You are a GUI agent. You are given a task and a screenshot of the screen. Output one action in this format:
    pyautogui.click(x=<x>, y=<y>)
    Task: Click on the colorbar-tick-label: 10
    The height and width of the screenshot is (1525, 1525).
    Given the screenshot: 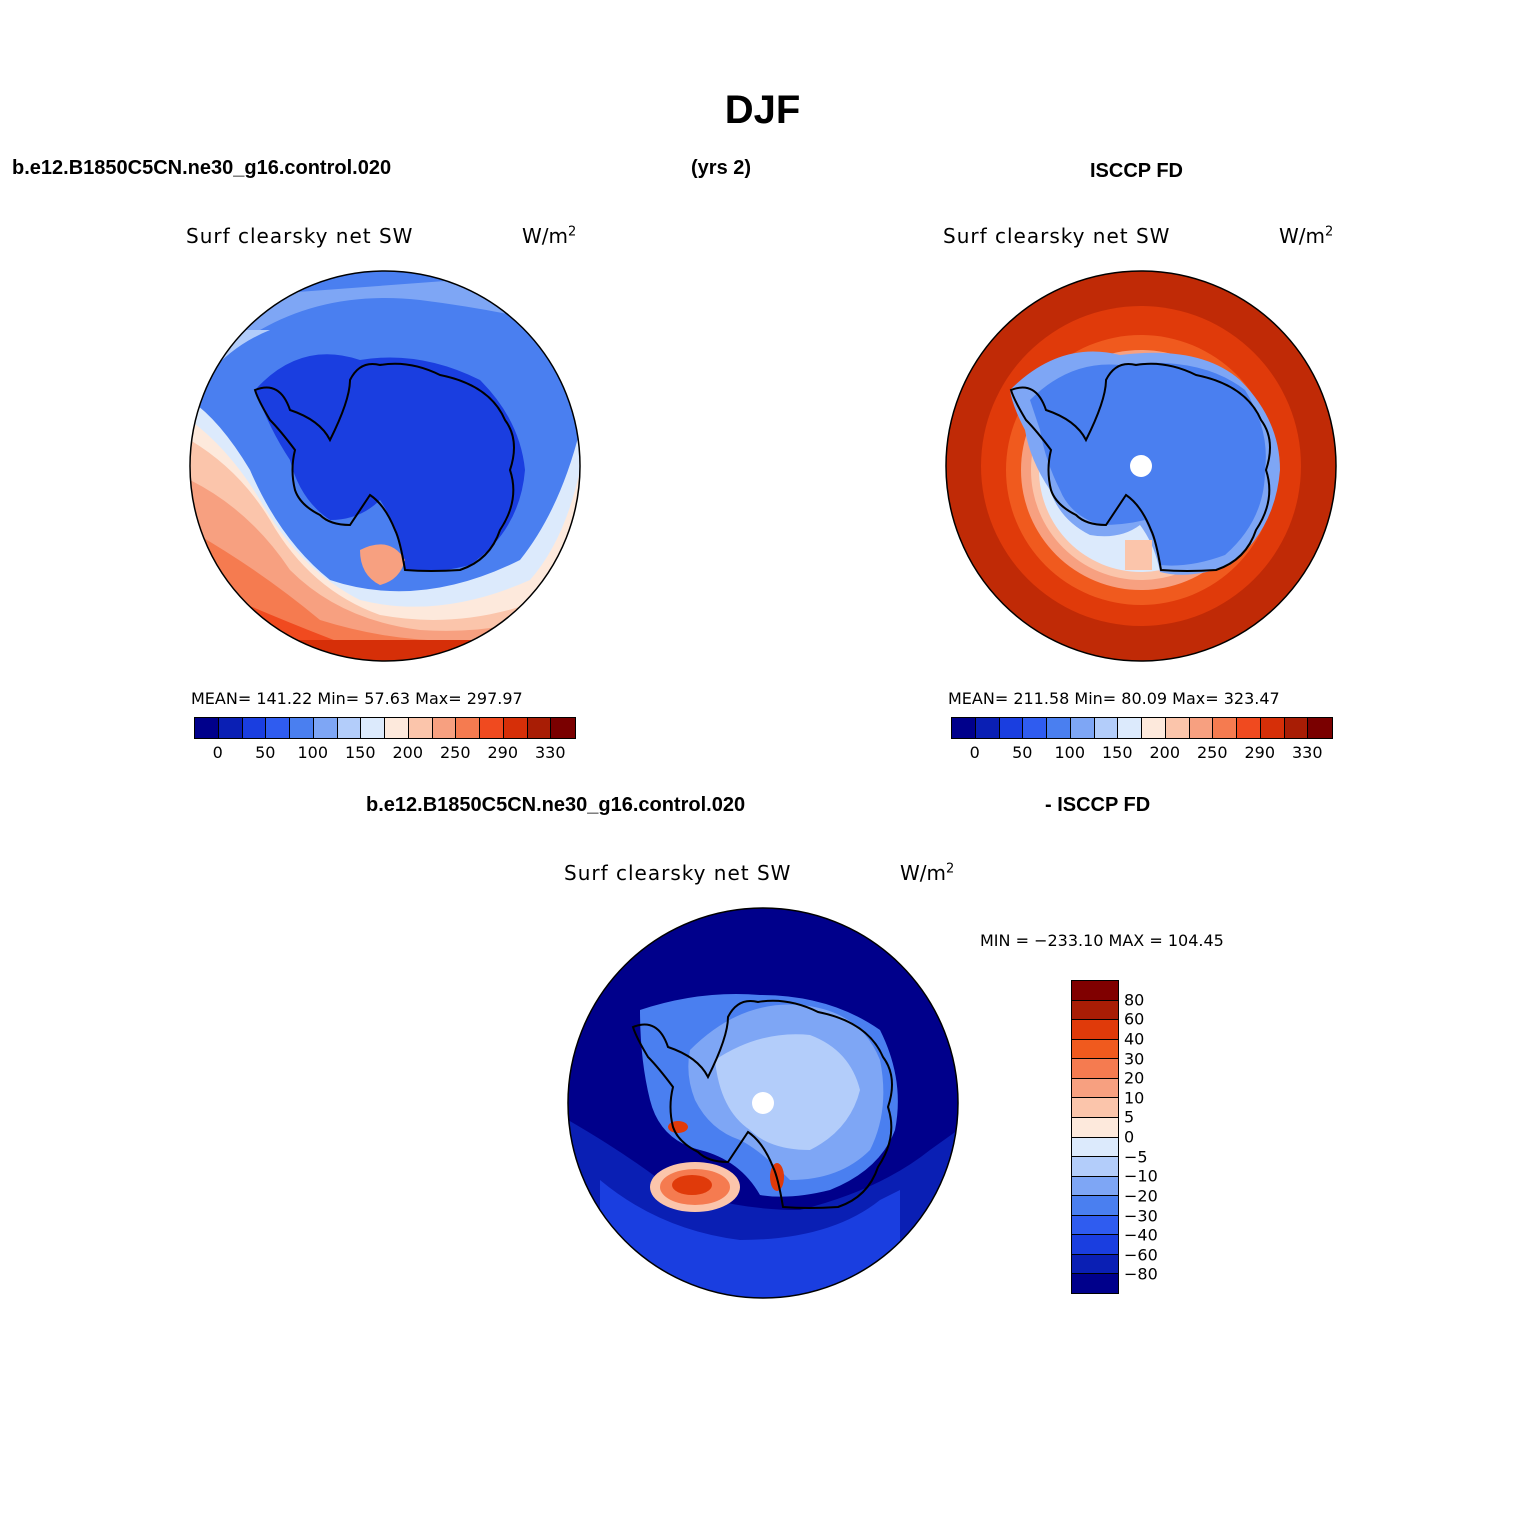 What is the action you would take?
    pyautogui.click(x=1134, y=1098)
    